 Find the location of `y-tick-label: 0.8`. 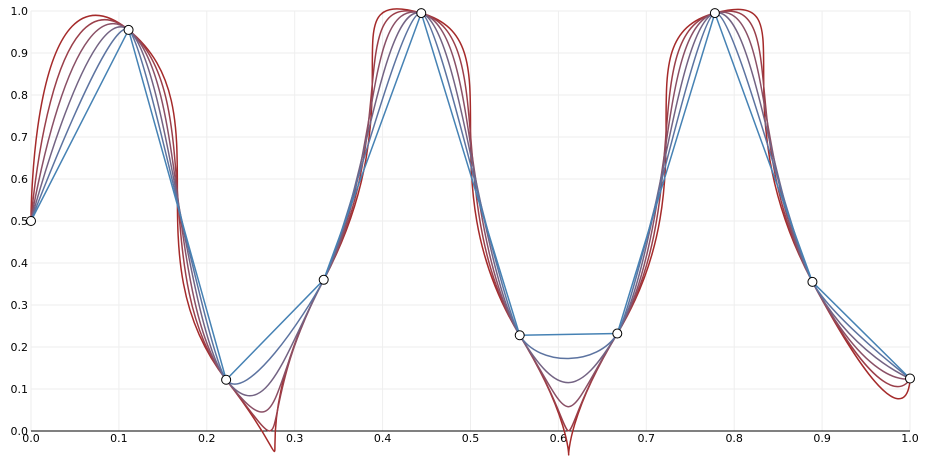

y-tick-label: 0.8 is located at coordinates (20, 95).